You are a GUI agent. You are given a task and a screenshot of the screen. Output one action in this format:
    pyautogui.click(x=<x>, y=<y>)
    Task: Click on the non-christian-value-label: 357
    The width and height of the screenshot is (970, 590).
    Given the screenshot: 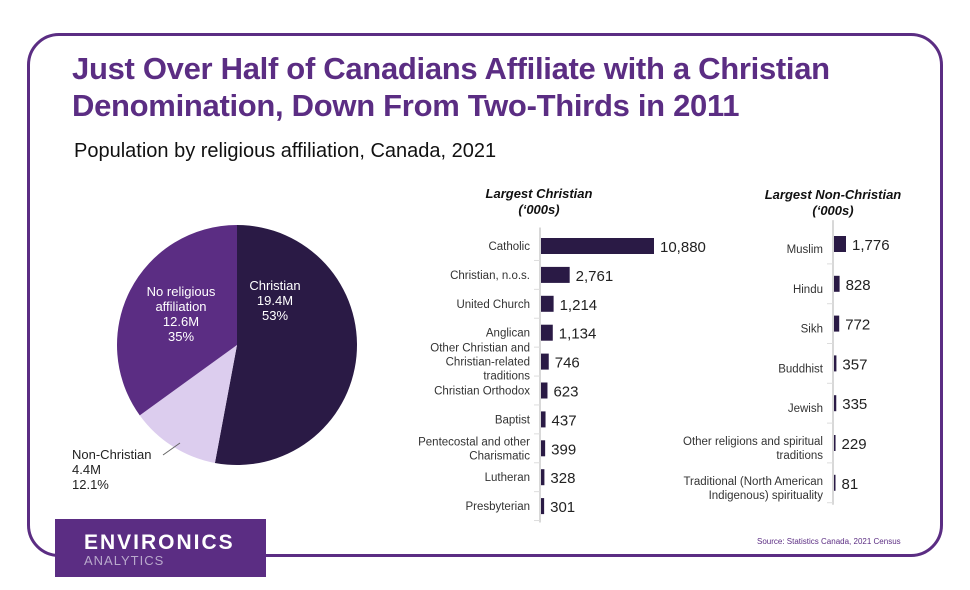 What is the action you would take?
    pyautogui.click(x=854, y=364)
    